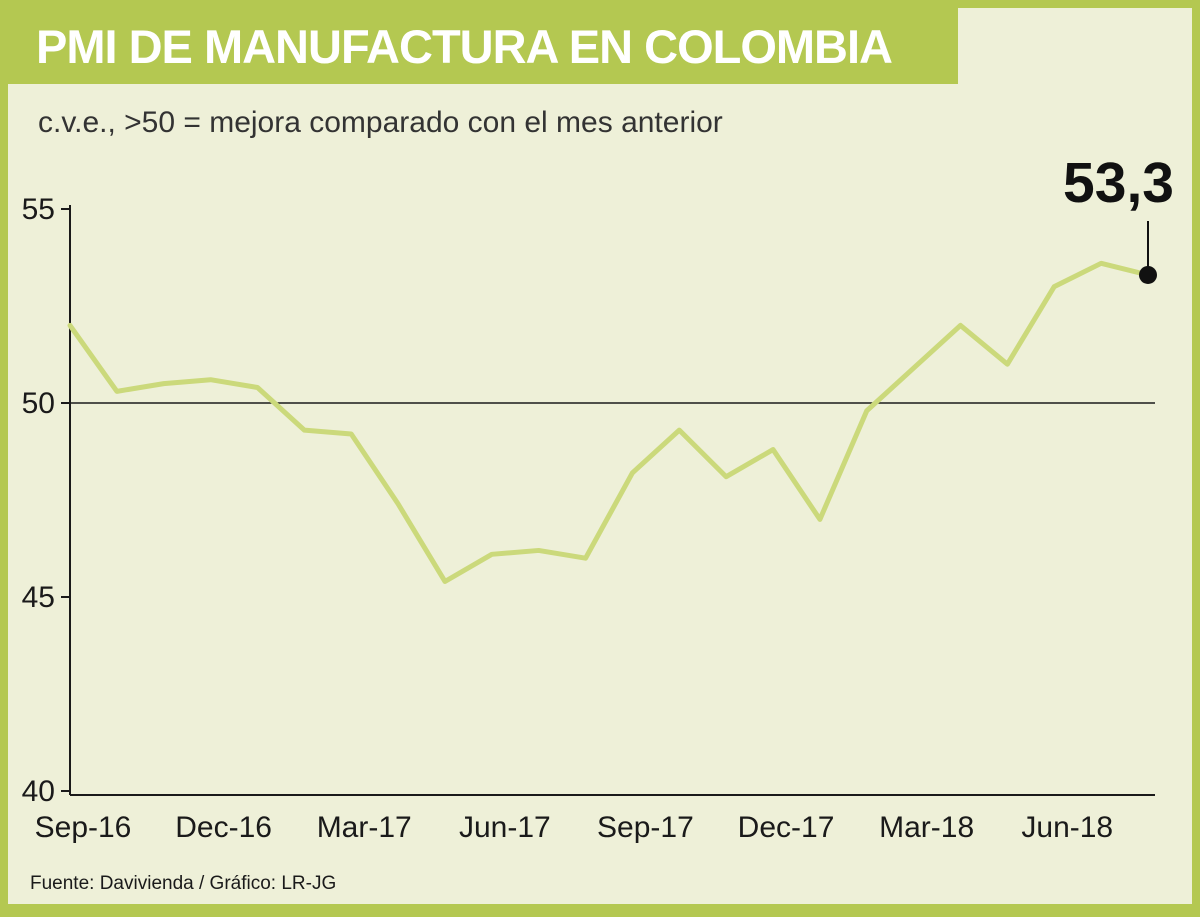 This screenshot has width=1200, height=917. I want to click on x-tick-label: Dec-16, so click(223, 827).